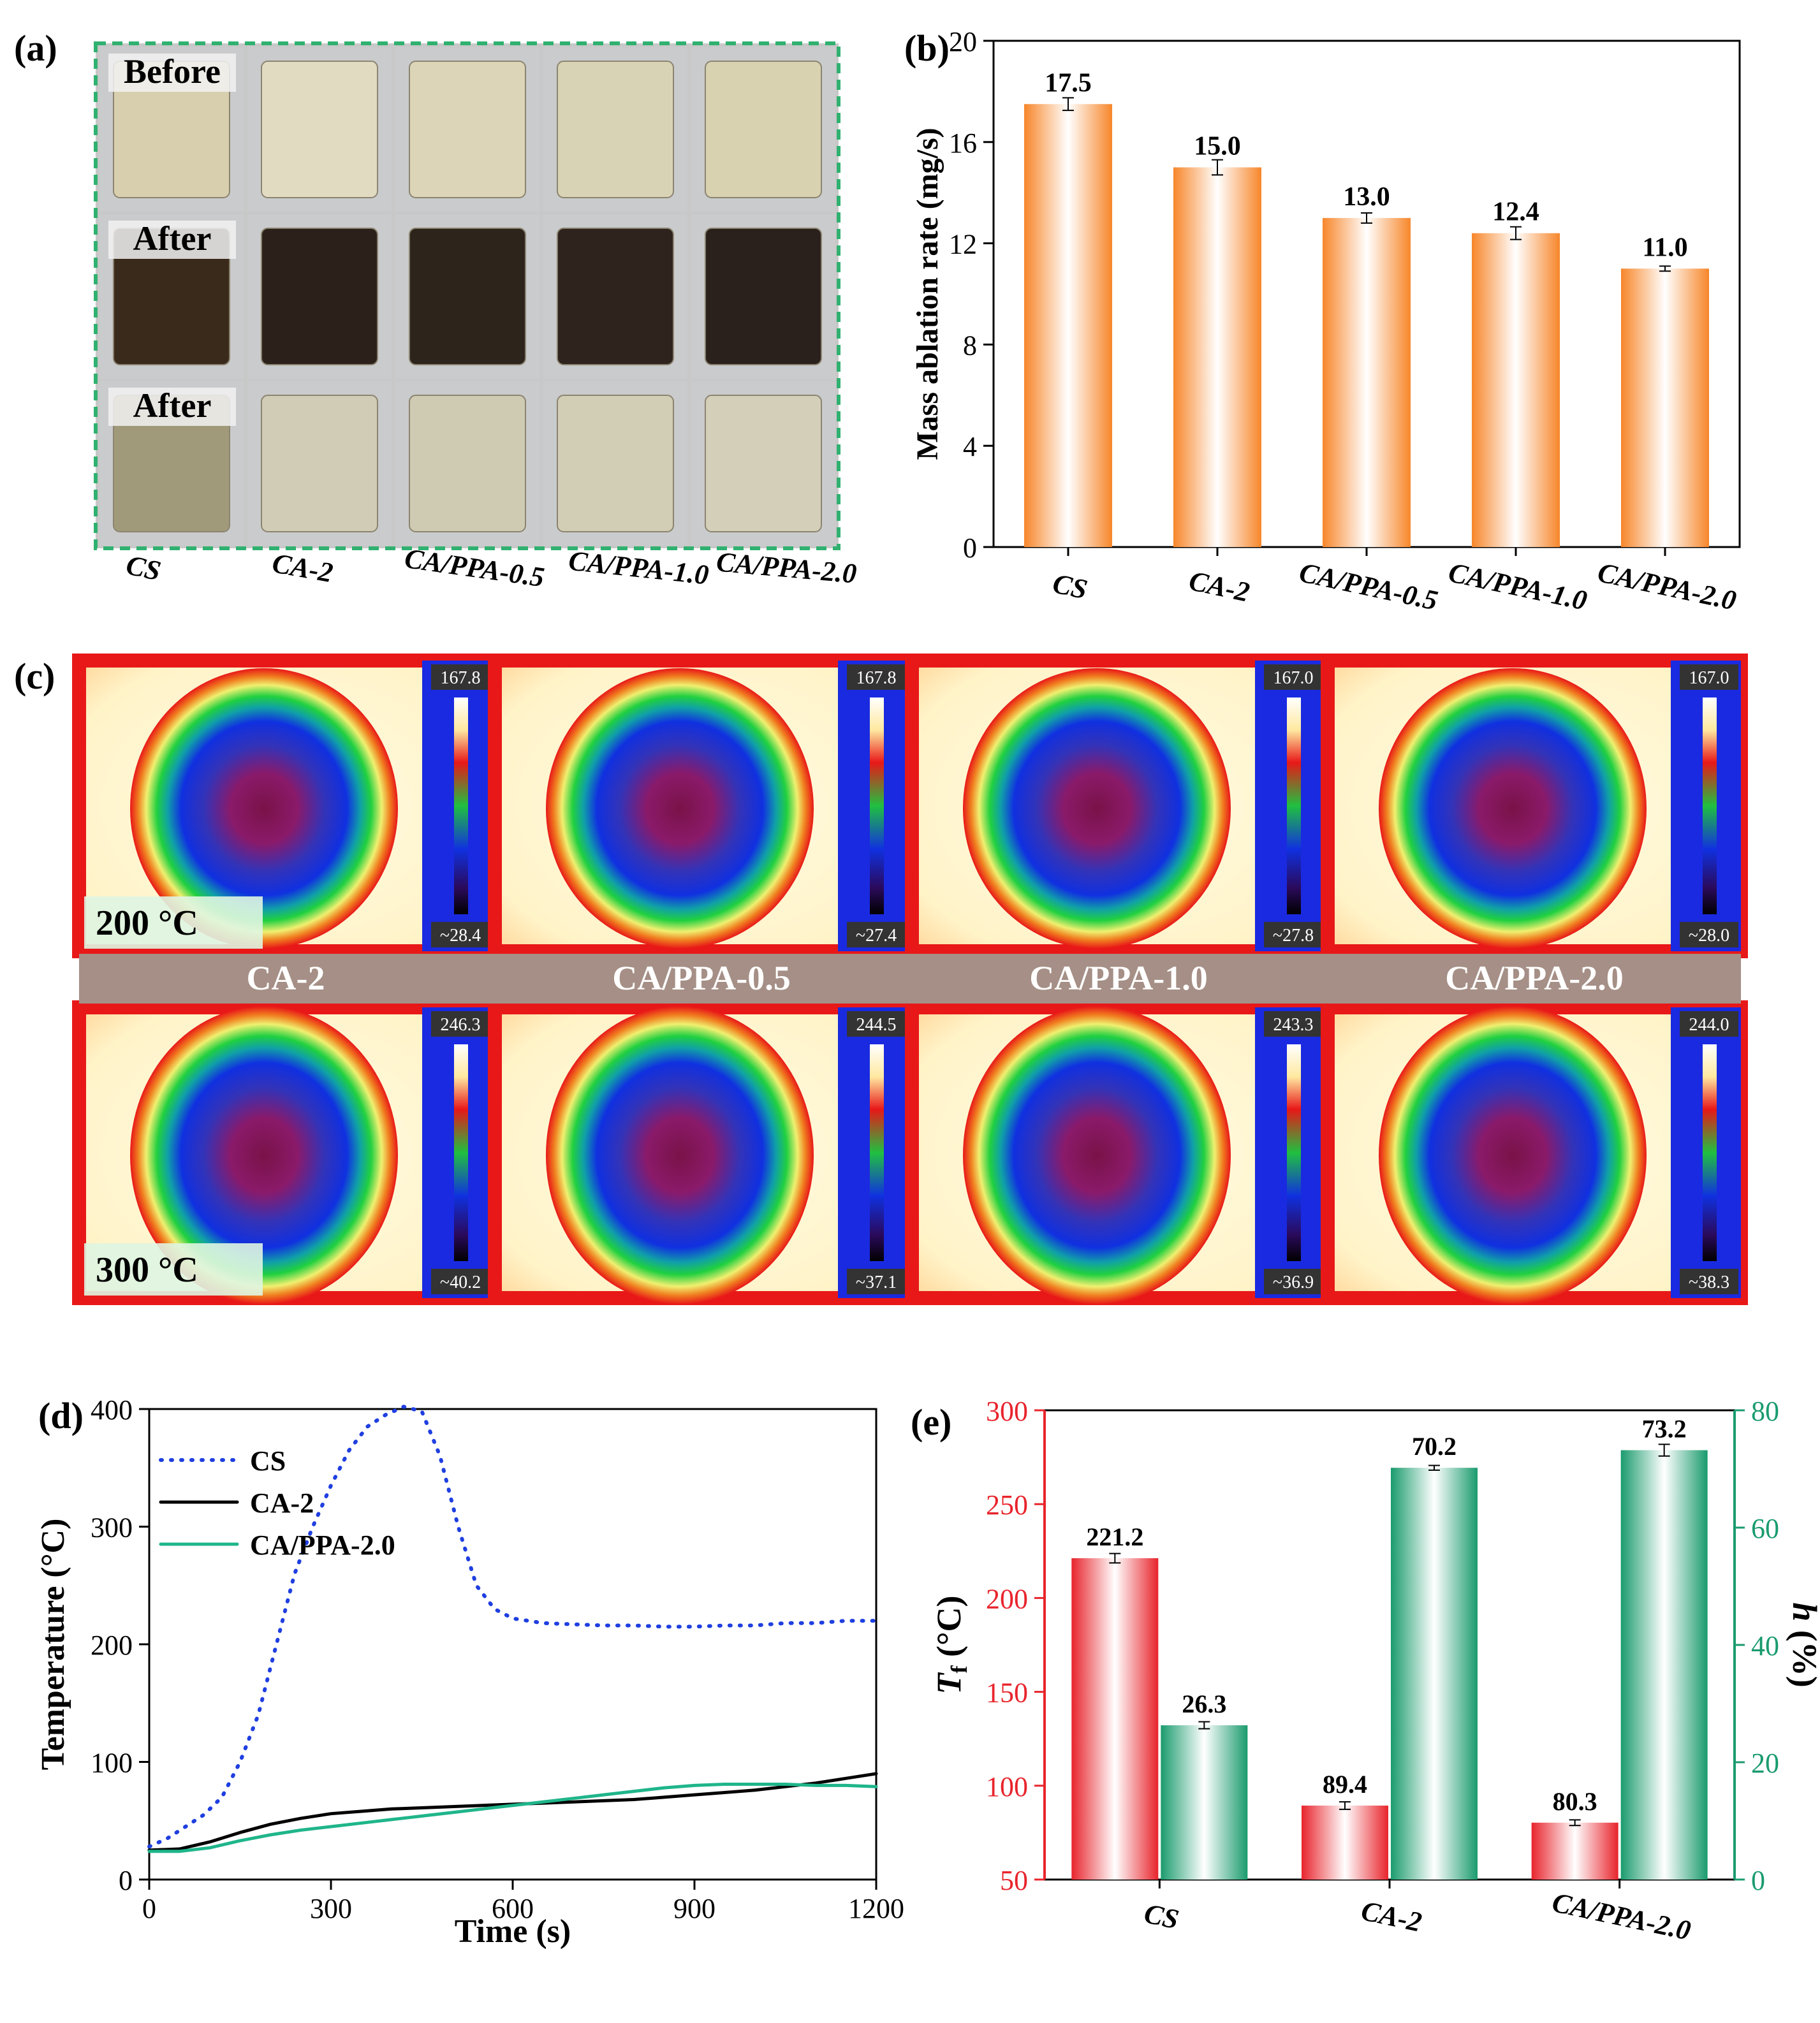  I want to click on max-temp-label: 244.0, so click(1709, 1025).